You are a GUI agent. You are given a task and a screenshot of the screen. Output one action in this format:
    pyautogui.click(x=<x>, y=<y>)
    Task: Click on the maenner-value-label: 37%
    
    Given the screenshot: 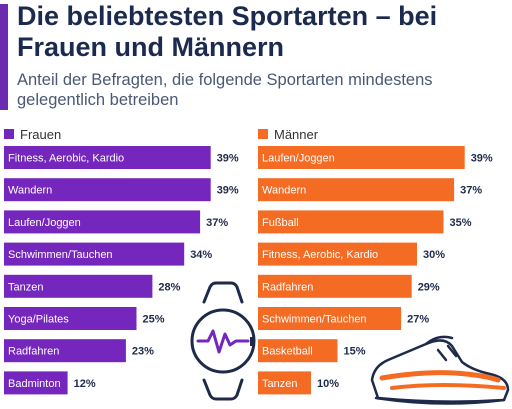 What is the action you would take?
    pyautogui.click(x=471, y=191)
    